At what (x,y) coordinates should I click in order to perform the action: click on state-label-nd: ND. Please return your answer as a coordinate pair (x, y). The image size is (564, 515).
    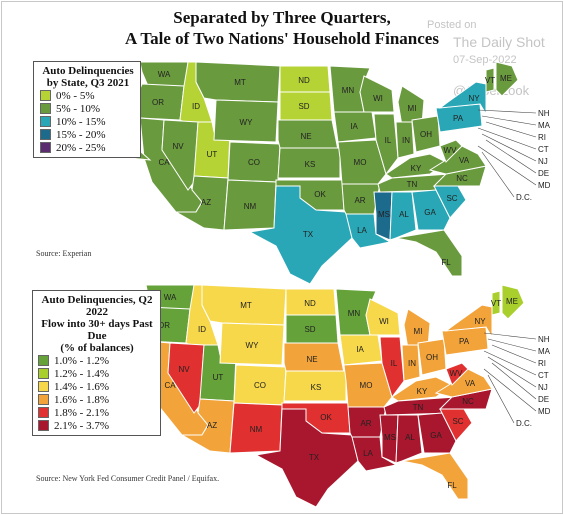
    Looking at the image, I should click on (310, 303).